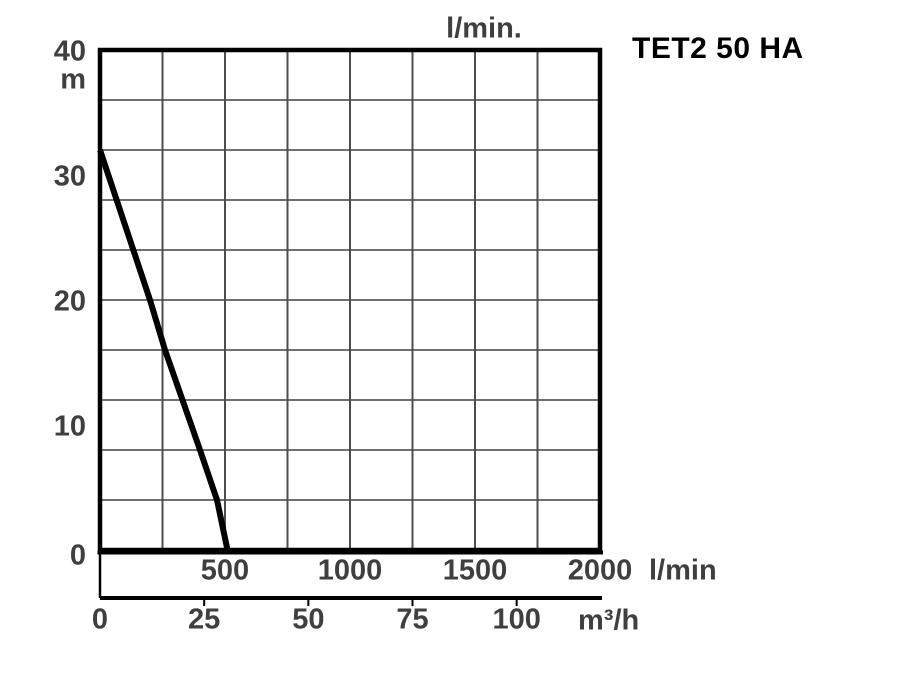  What do you see at coordinates (360, 603) in the screenshot?
I see `secondary-axis-ticks` at bounding box center [360, 603].